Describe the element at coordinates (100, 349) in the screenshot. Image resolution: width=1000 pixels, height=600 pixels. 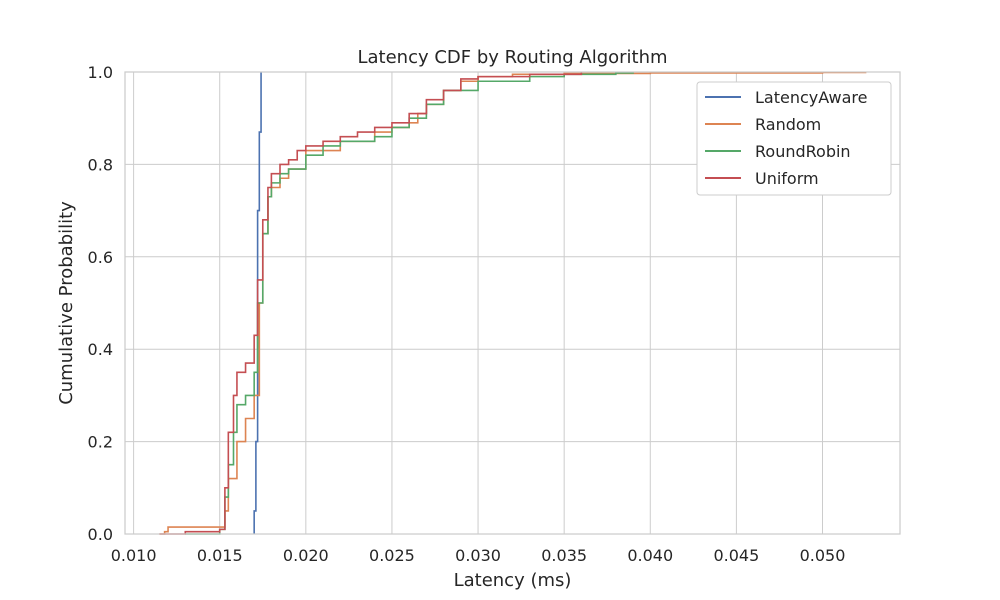
I see `y-tick-label: 0.4` at that location.